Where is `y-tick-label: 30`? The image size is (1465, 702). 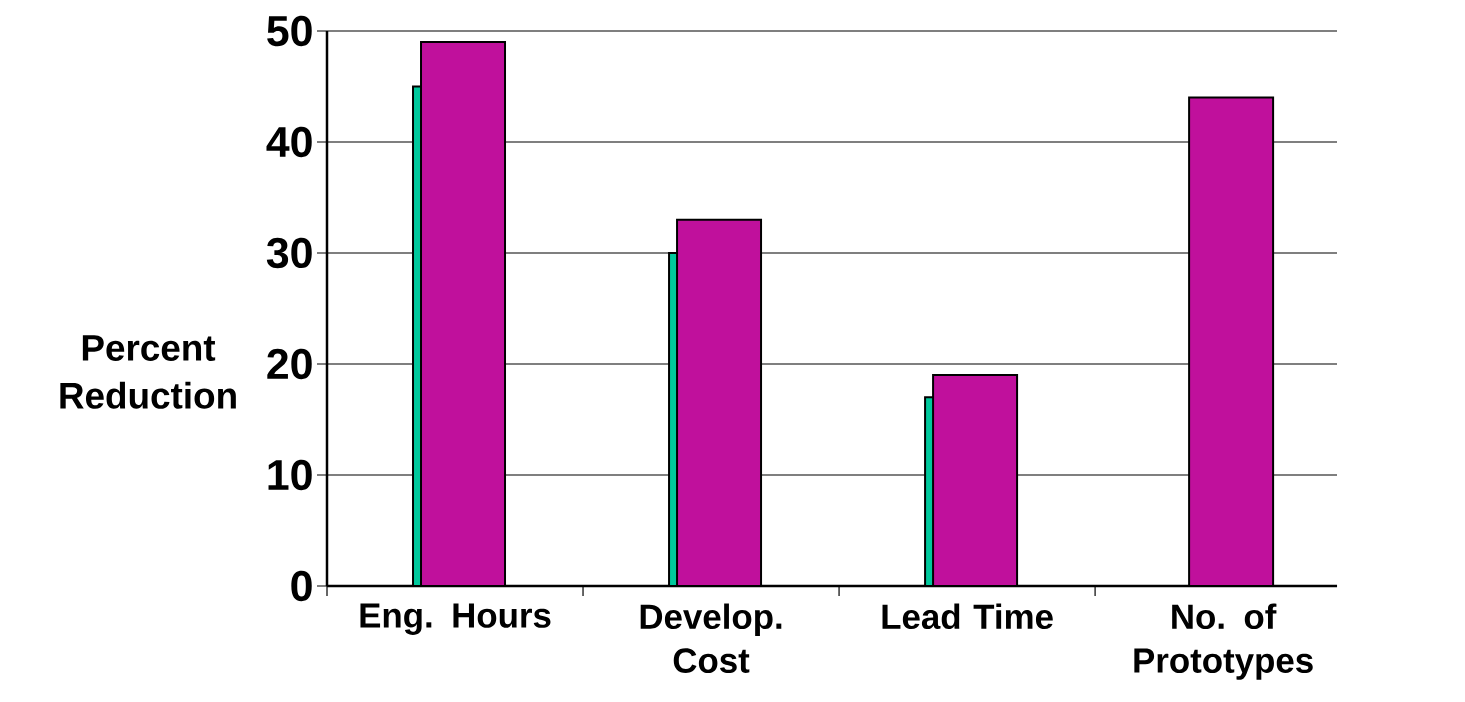
y-tick-label: 30 is located at coordinates (289, 253).